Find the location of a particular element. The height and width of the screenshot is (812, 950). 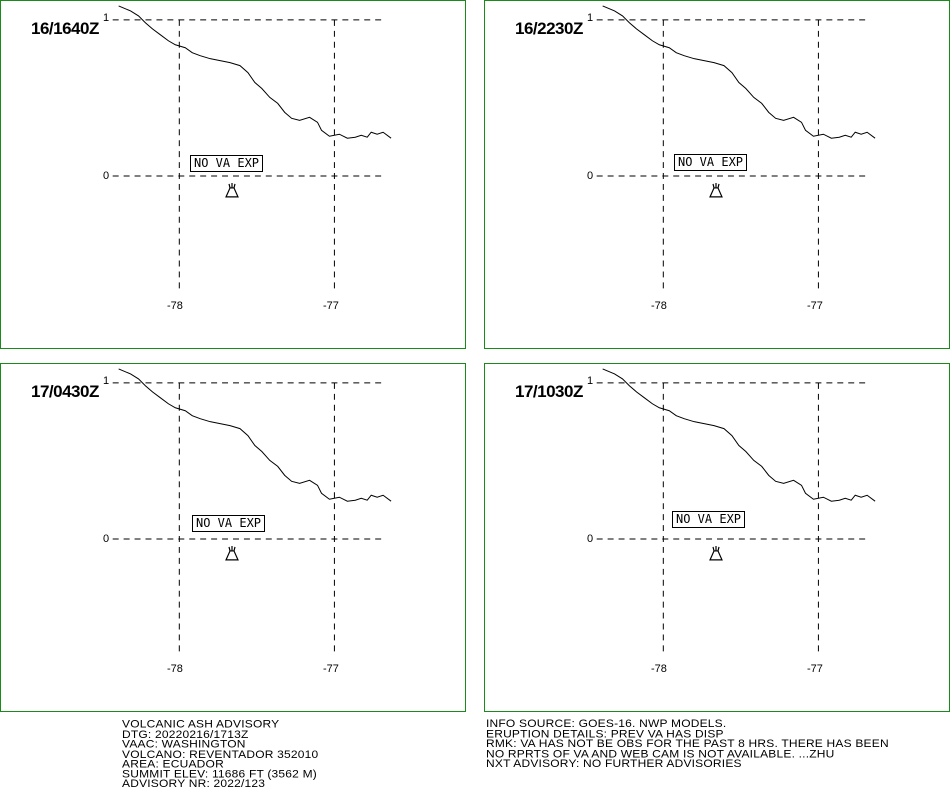

advisory-number: ADVISORY NR: 2022/123 is located at coordinates (194, 783).